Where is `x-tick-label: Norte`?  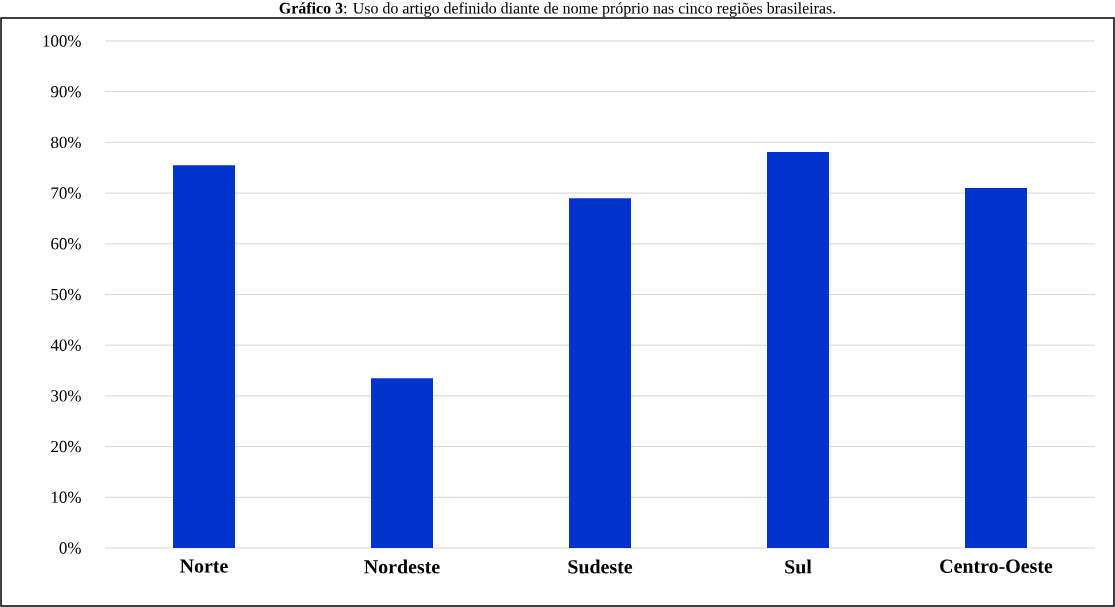 x-tick-label: Norte is located at coordinates (204, 566).